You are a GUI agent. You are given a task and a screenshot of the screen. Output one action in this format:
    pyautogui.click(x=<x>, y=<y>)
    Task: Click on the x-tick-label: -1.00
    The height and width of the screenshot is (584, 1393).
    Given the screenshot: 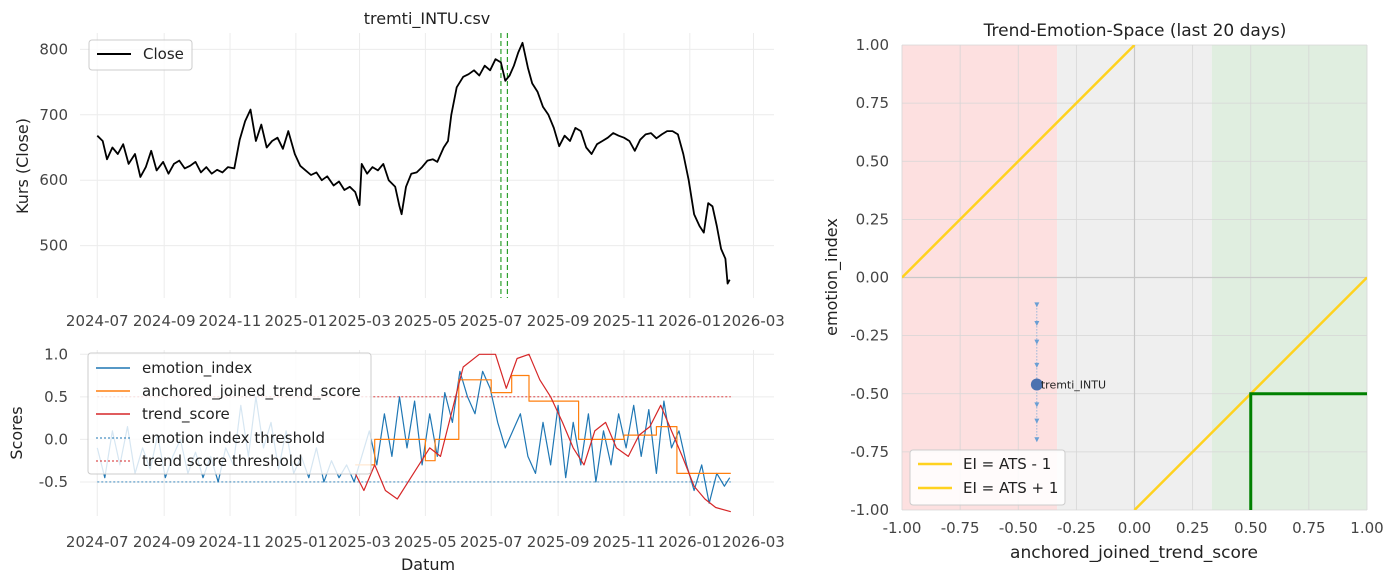 What is the action you would take?
    pyautogui.click(x=902, y=528)
    